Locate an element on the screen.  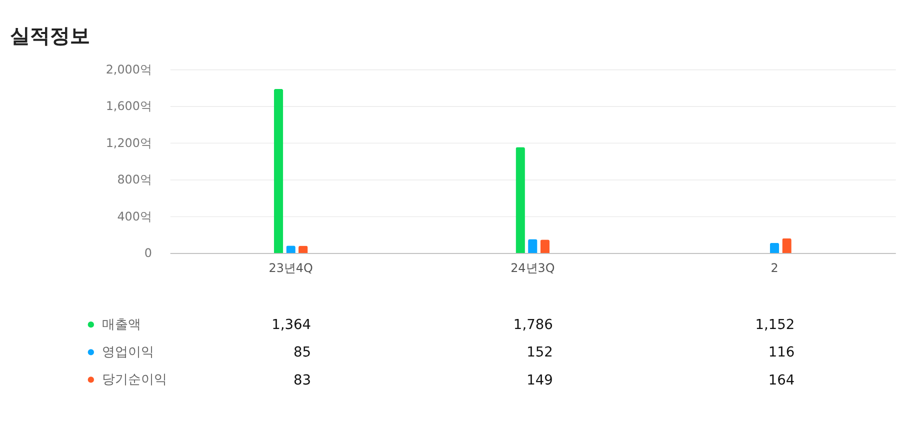
y-tick-label: 800억 is located at coordinates (134, 179).